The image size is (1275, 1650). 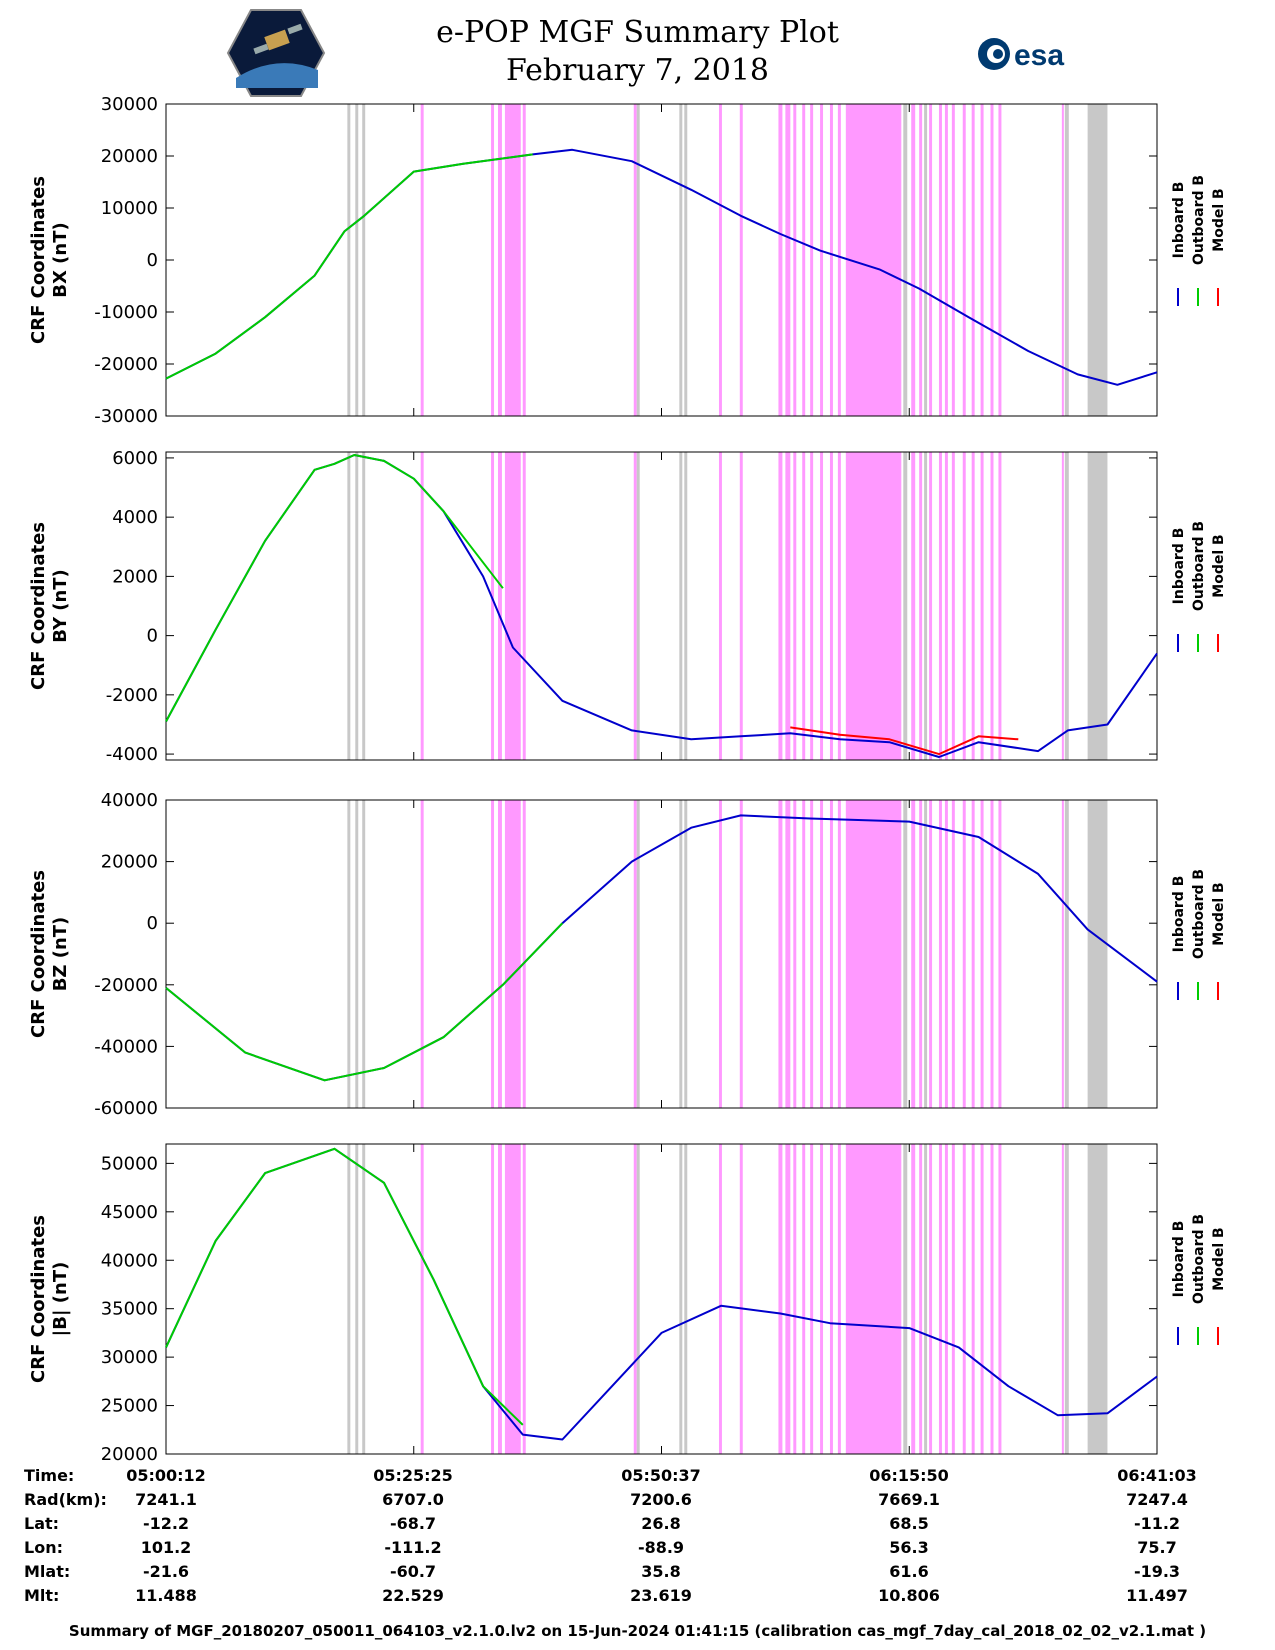 What do you see at coordinates (135, 576) in the screenshot?
I see `y-tick-label: 2000` at bounding box center [135, 576].